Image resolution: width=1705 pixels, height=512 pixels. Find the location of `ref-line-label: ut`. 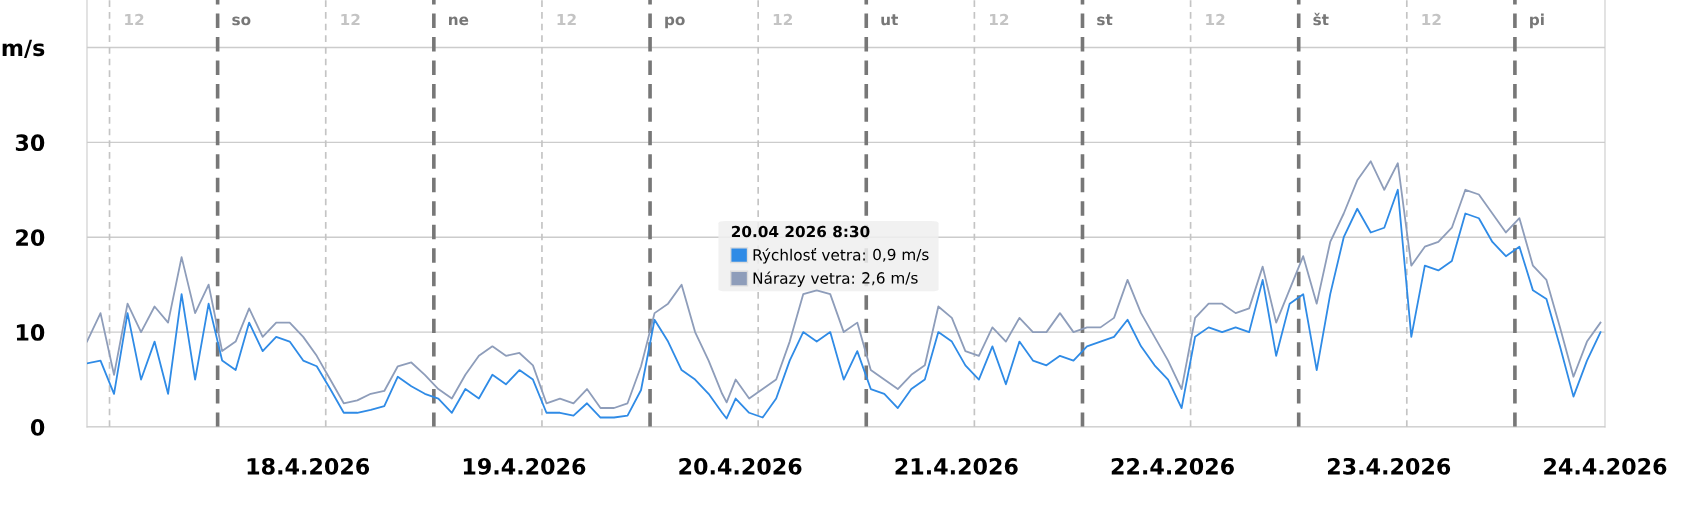

ref-line-label: ut is located at coordinates (889, 20).